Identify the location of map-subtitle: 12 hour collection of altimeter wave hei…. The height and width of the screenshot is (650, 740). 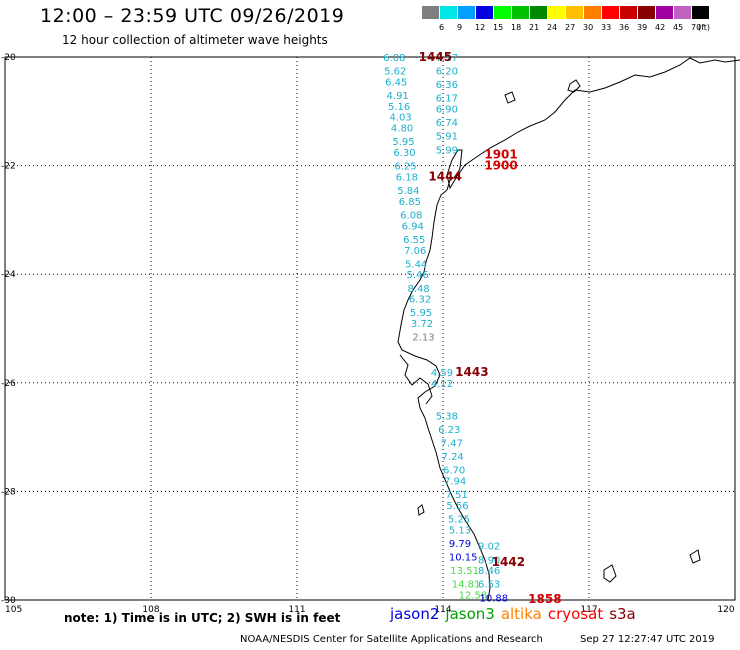
(195, 40).